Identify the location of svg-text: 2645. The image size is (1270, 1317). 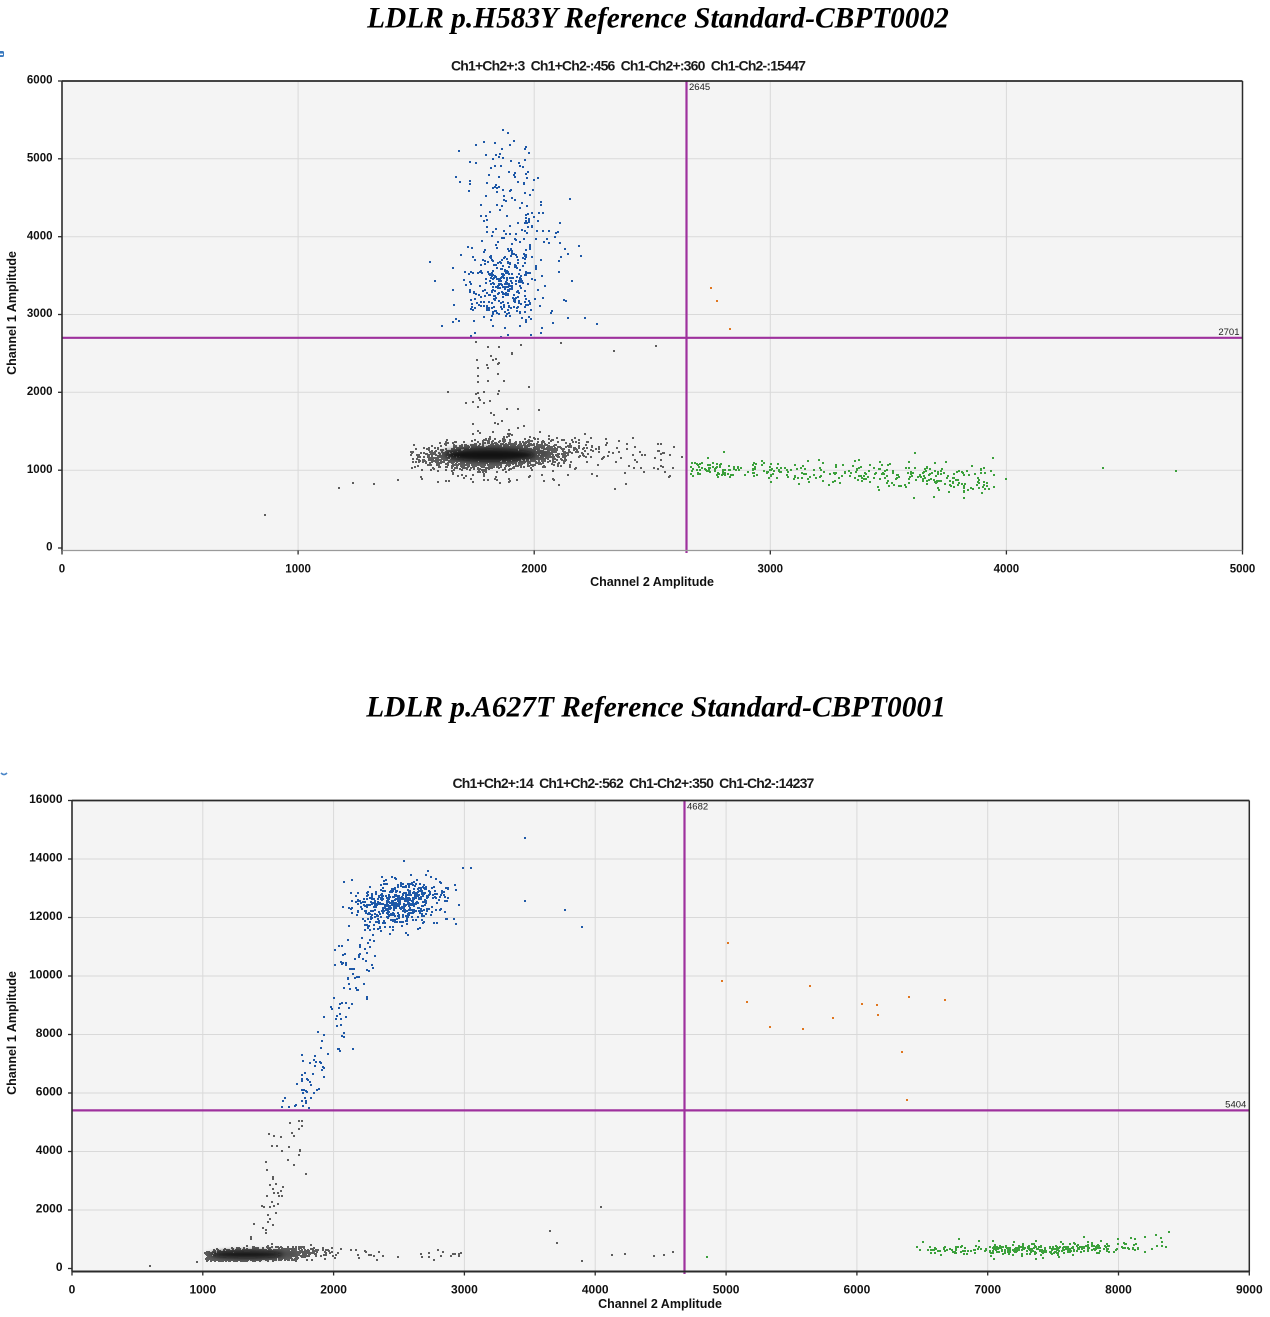
(699, 87).